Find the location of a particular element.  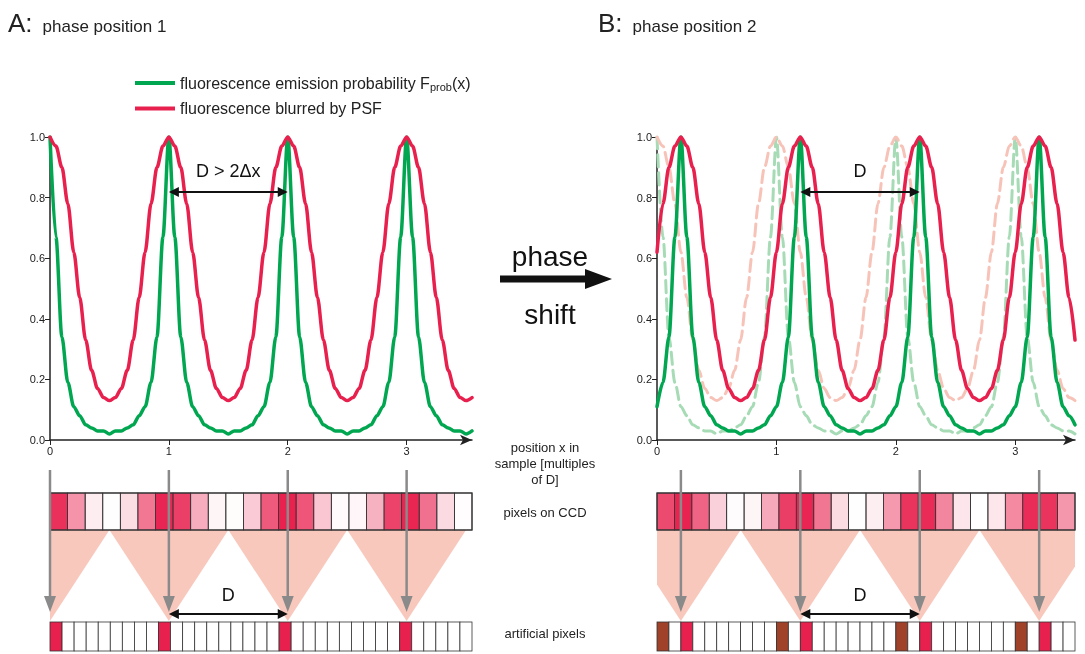

chart-title: A: phase position 1 is located at coordinates (87, 23).